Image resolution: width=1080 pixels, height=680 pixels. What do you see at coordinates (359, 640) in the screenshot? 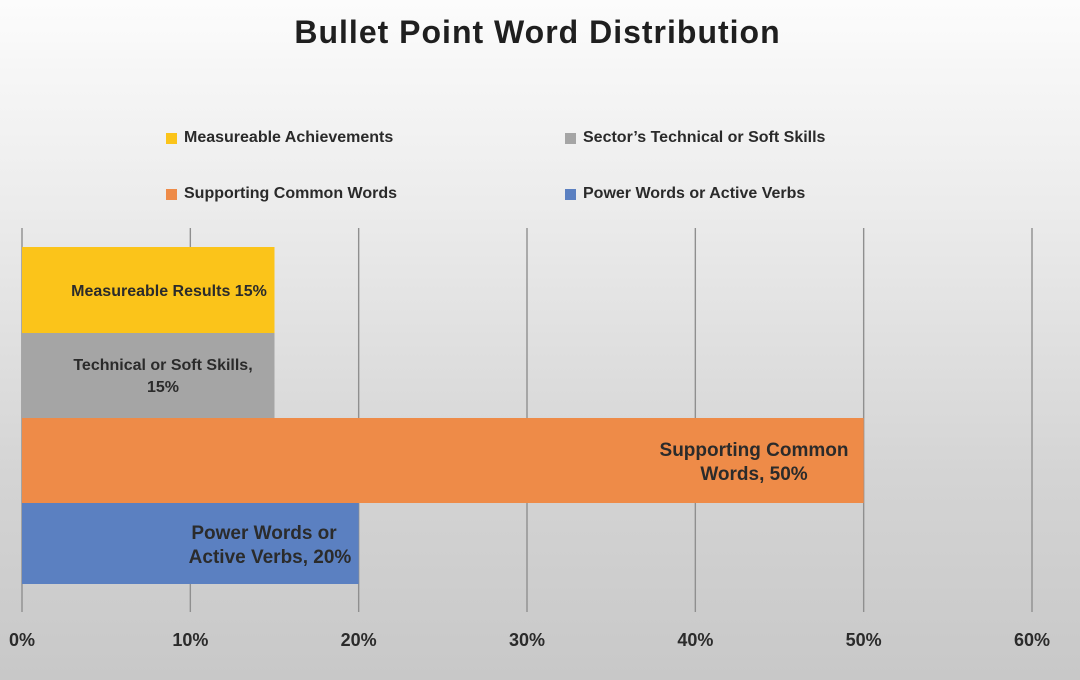
I see `x-tick-label-2: 20%` at bounding box center [359, 640].